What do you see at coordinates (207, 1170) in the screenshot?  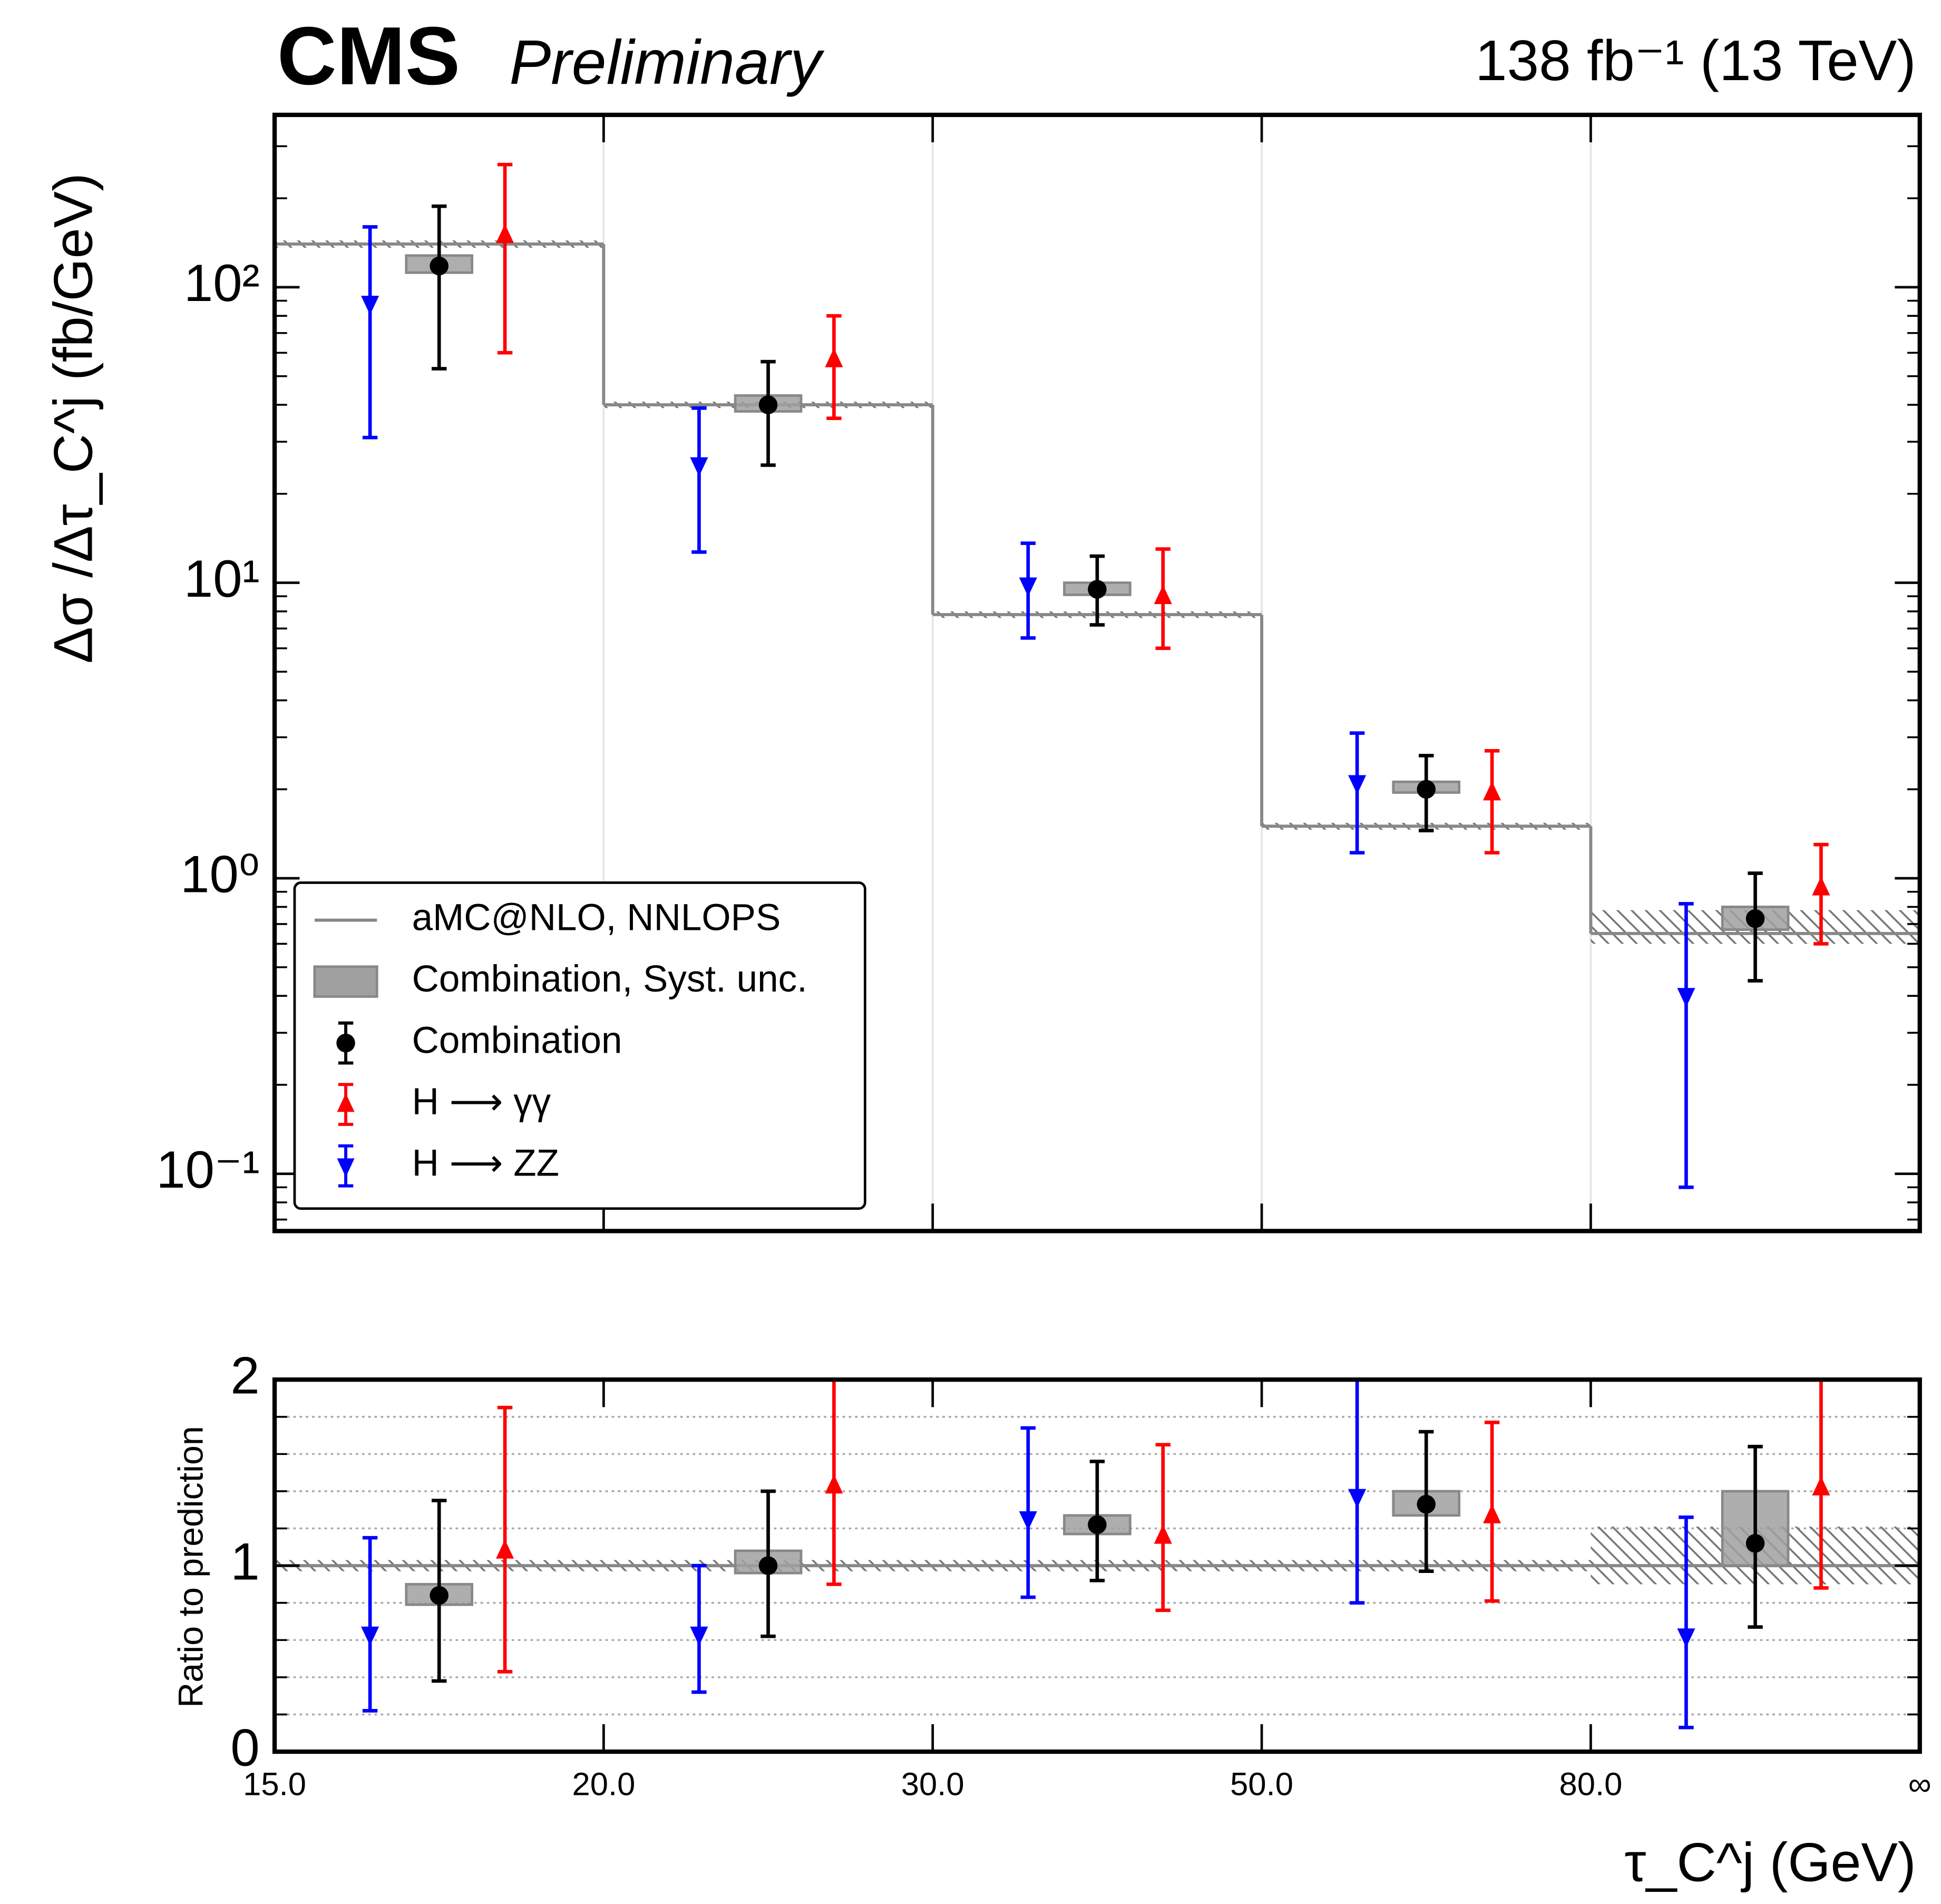 I see `y-tick-label: 10⁻¹` at bounding box center [207, 1170].